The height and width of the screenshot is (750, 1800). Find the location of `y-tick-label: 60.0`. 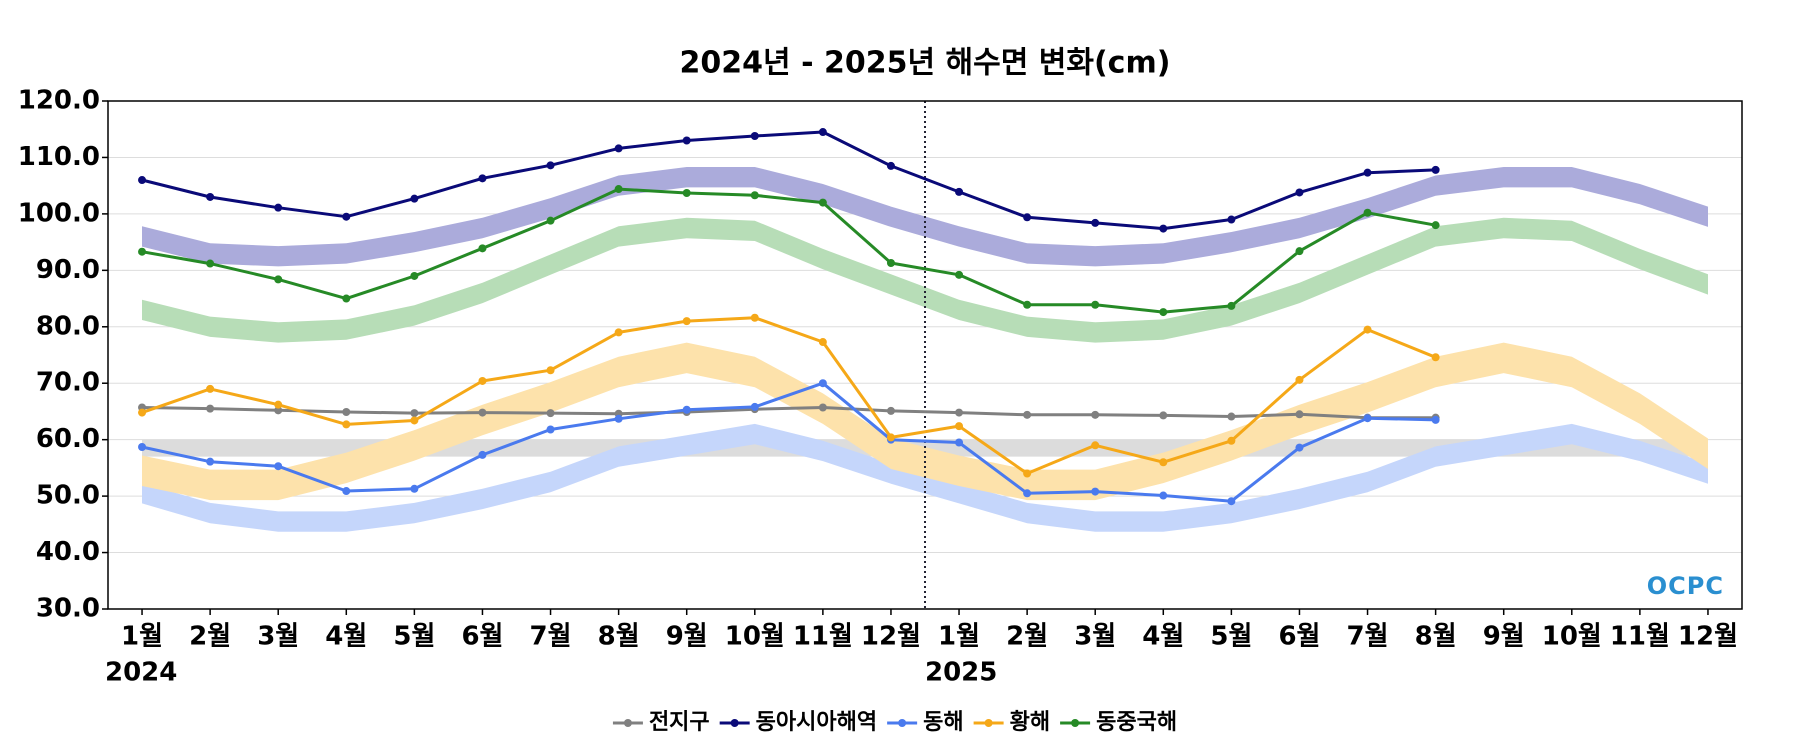

y-tick-label: 60.0 is located at coordinates (68, 439).